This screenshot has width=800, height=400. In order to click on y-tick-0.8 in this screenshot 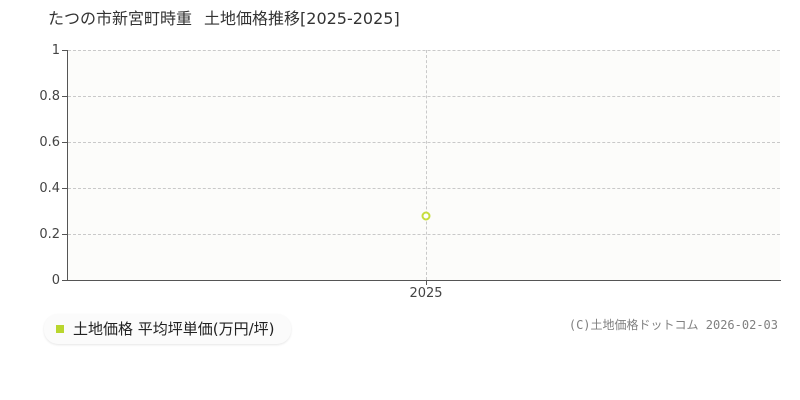, I will do `click(65, 96)`.